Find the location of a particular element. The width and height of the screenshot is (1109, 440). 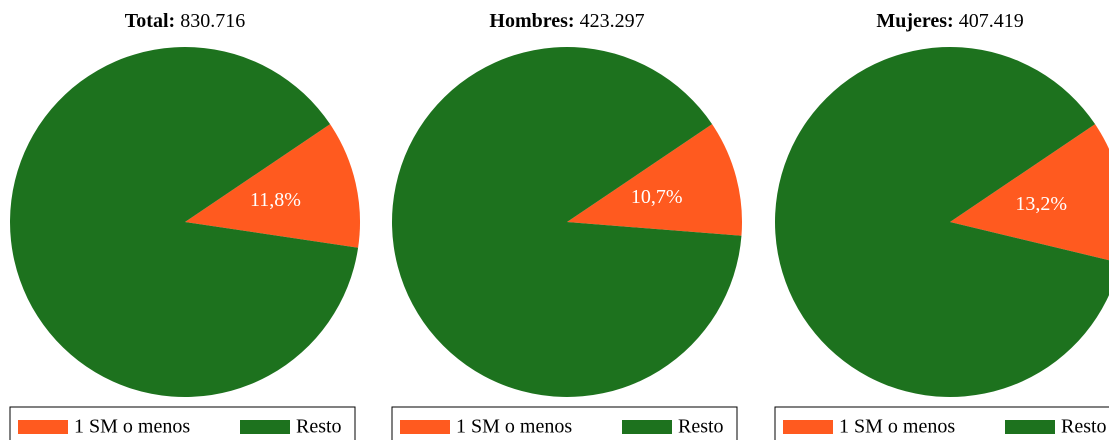

slice-label: 11,8% is located at coordinates (275, 200).